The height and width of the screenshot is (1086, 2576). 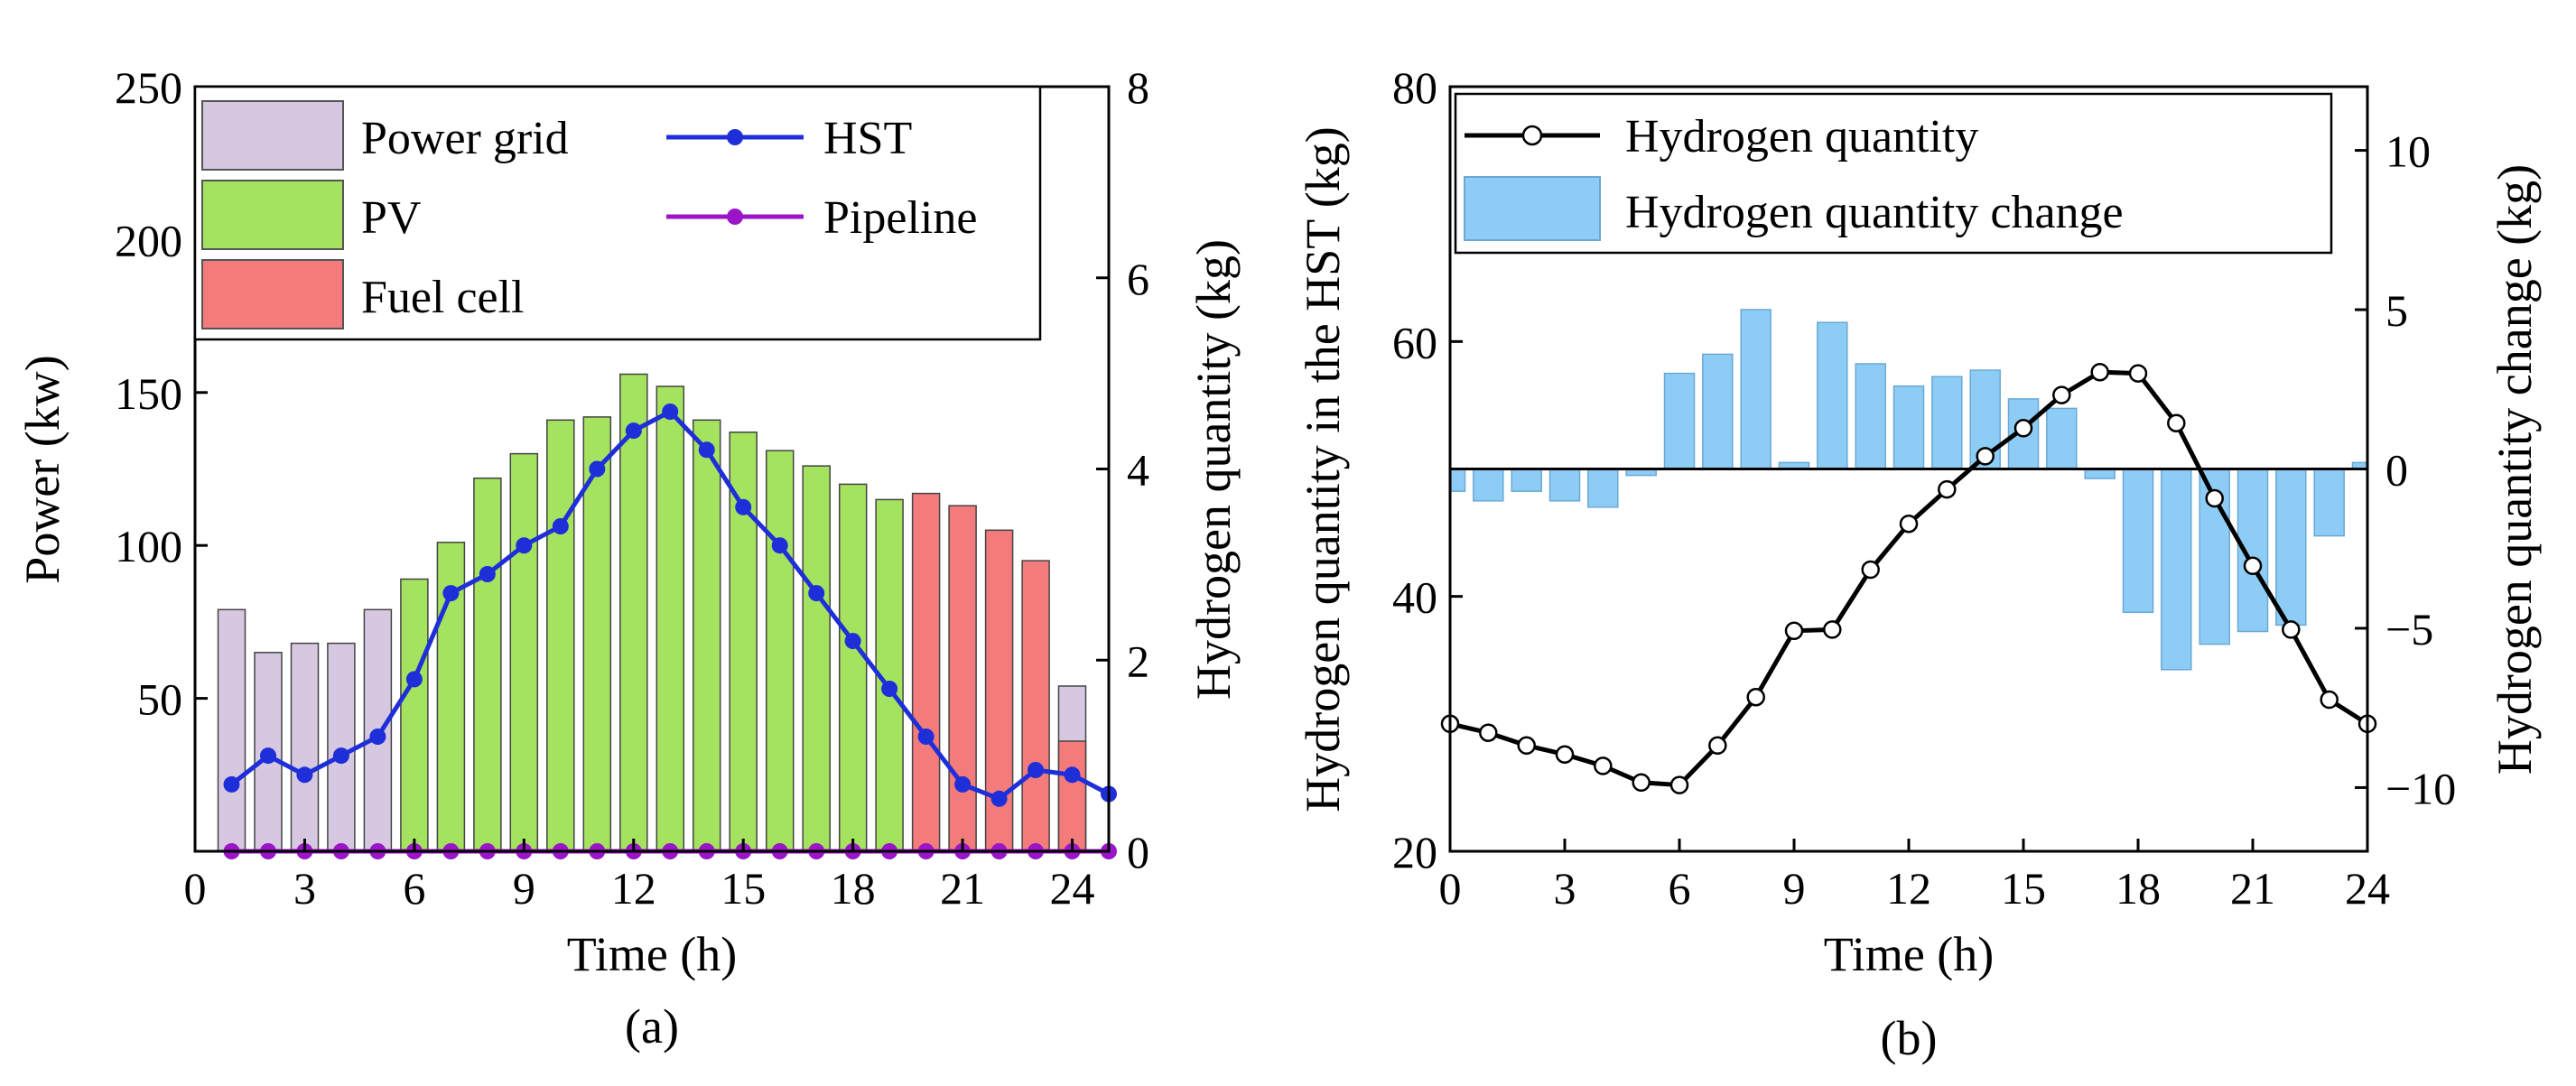 I want to click on panel-a-bars, so click(x=652, y=612).